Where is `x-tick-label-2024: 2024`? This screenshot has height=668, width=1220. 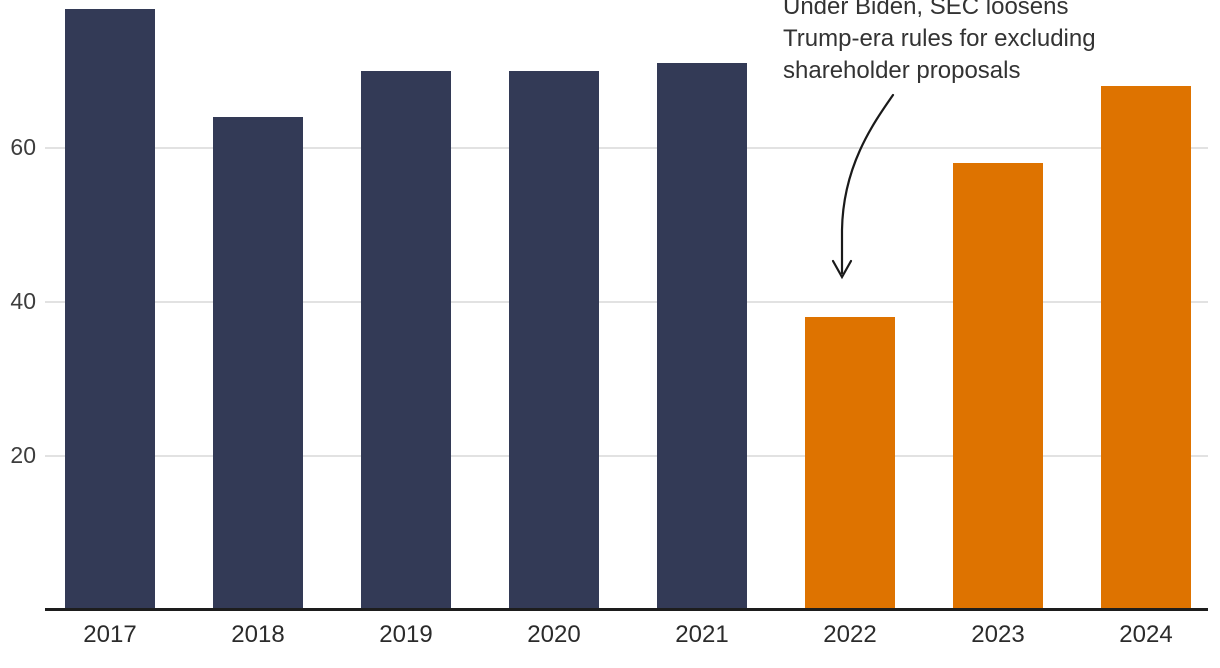 x-tick-label-2024: 2024 is located at coordinates (1146, 634).